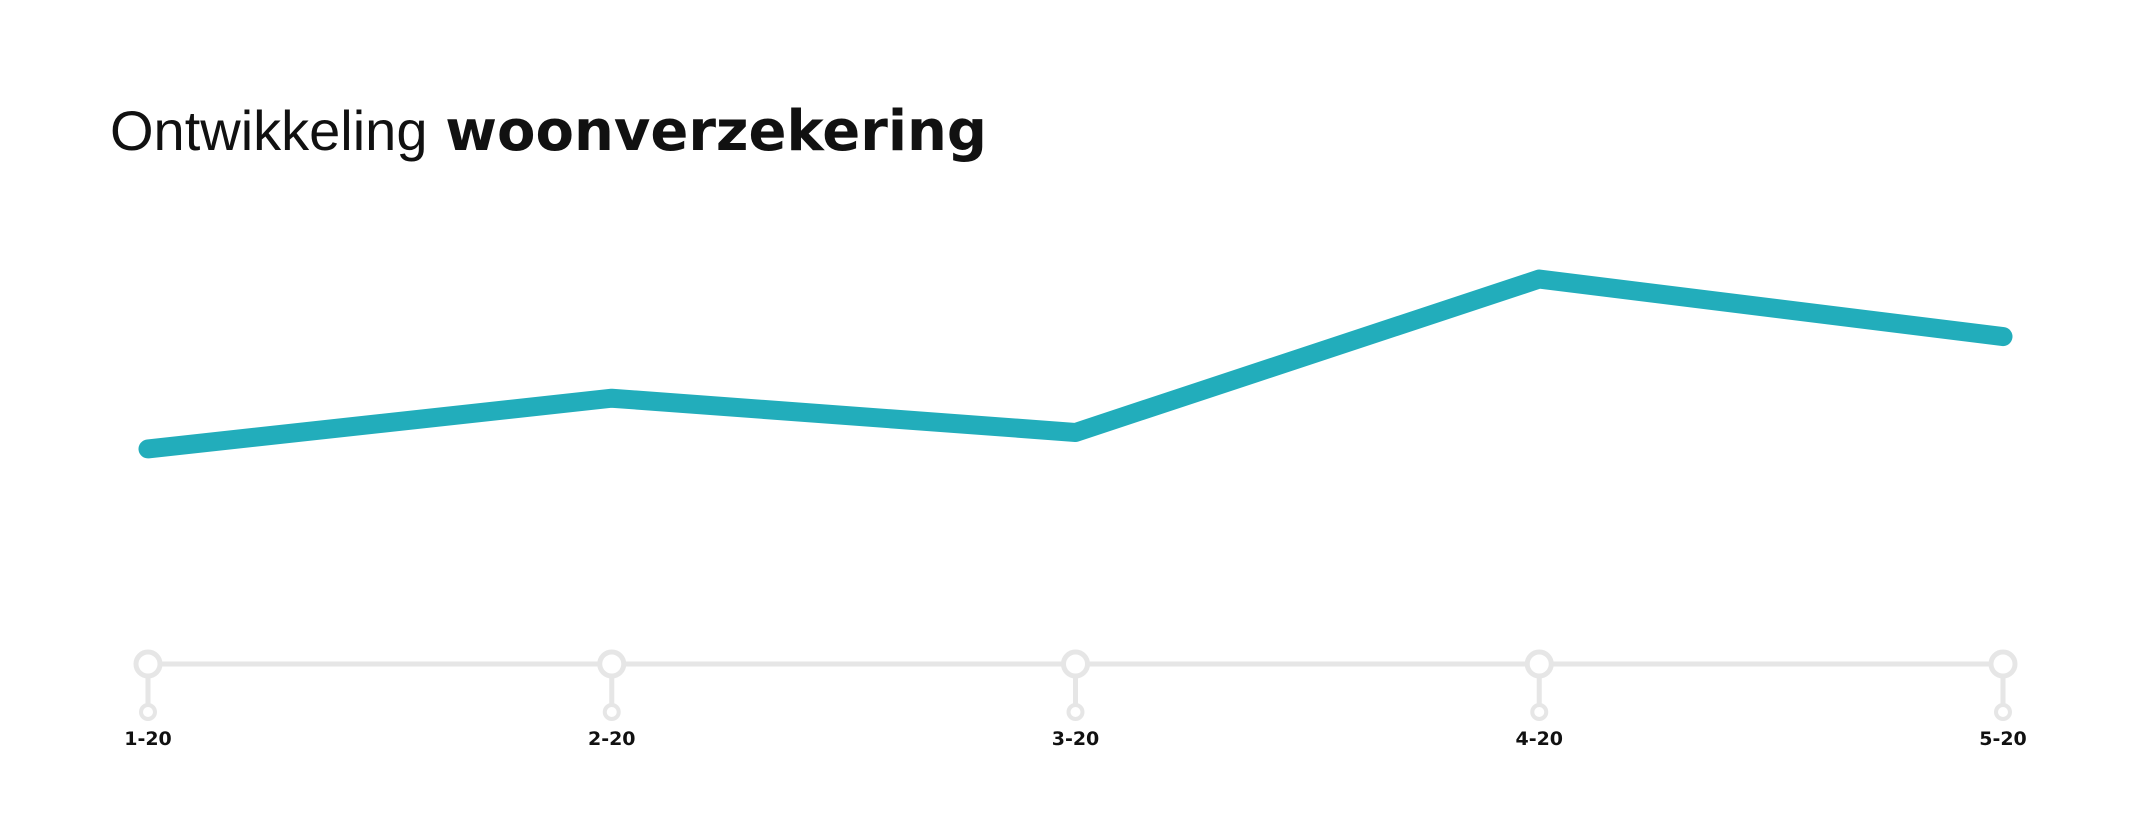 The width and height of the screenshot is (2137, 836). I want to click on chart-title: Ontwikkeling woonverzekering, so click(548, 131).